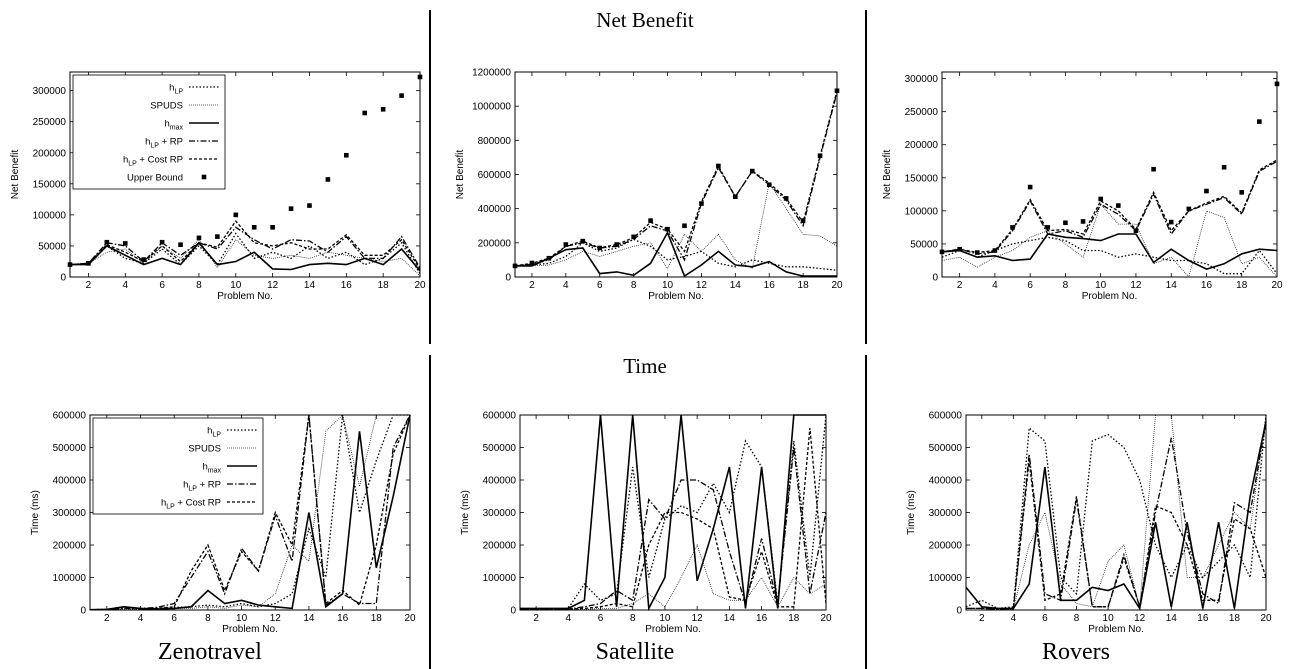 The image size is (1289, 669). What do you see at coordinates (245, 296) in the screenshot?
I see `x-axis-label: Problem No.` at bounding box center [245, 296].